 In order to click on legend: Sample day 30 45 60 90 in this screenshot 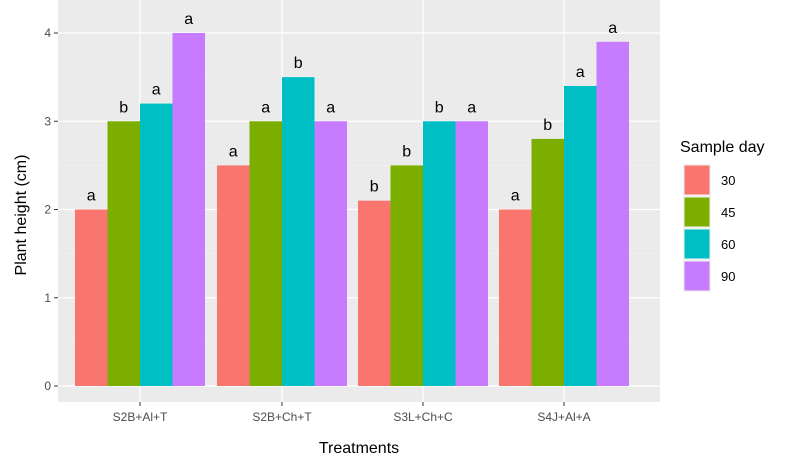, I will do `click(722, 215)`.